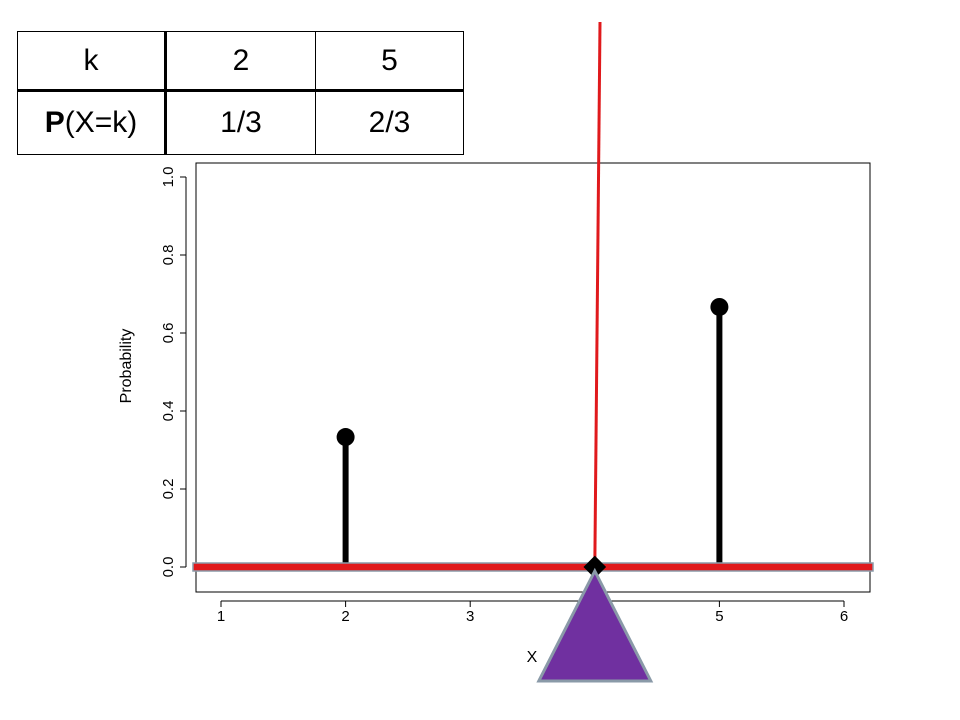 Image resolution: width=960 pixels, height=720 pixels. I want to click on table-header-probability: P(X=k), so click(92, 122).